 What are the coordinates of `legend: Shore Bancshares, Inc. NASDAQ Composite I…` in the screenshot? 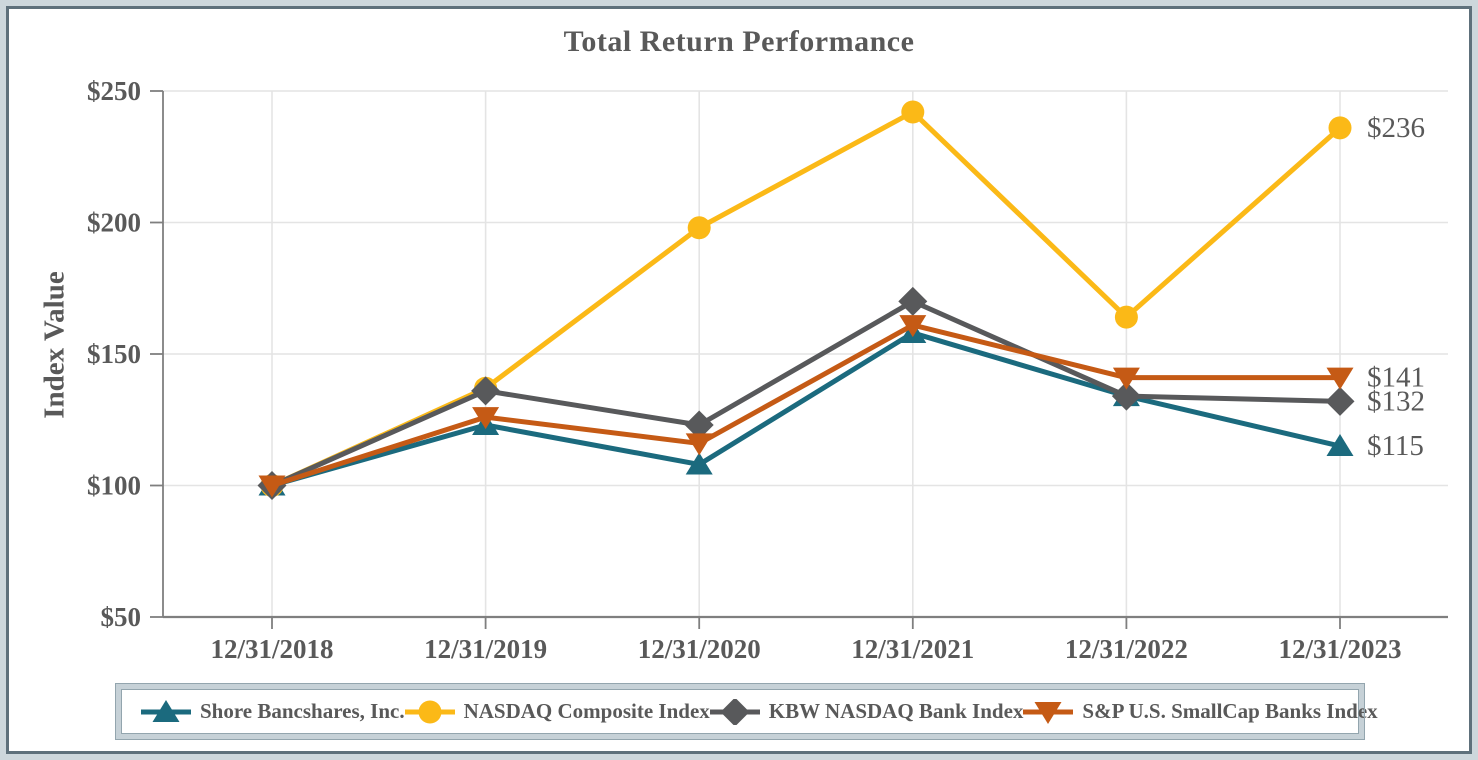 It's located at (746, 711).